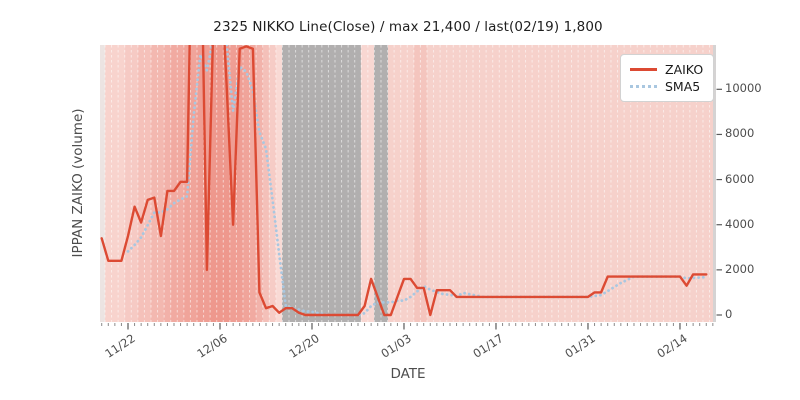  Describe the element at coordinates (743, 88) in the screenshot. I see `y-tick-label: 10000` at that location.